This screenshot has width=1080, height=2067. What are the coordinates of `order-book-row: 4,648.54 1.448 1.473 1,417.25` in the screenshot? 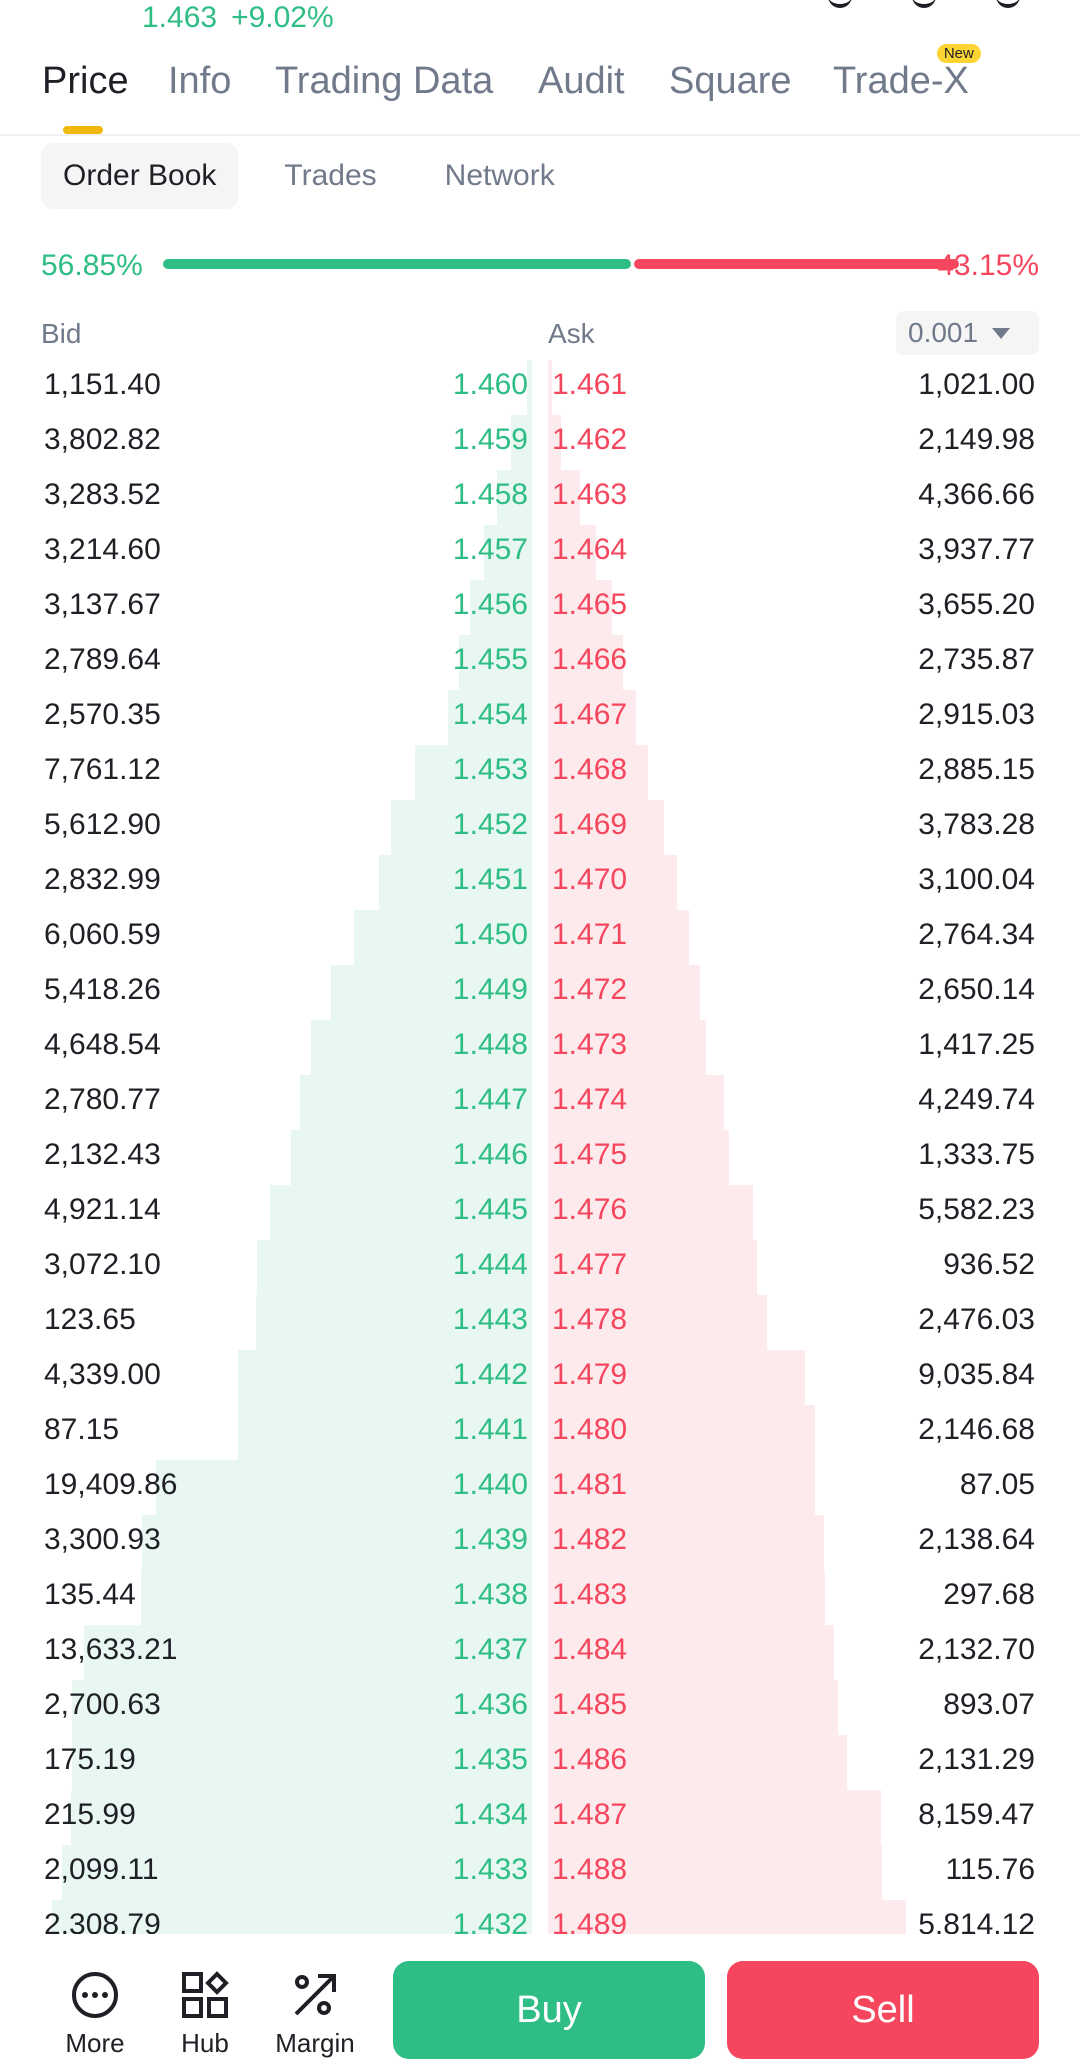 It's located at (540, 1047).